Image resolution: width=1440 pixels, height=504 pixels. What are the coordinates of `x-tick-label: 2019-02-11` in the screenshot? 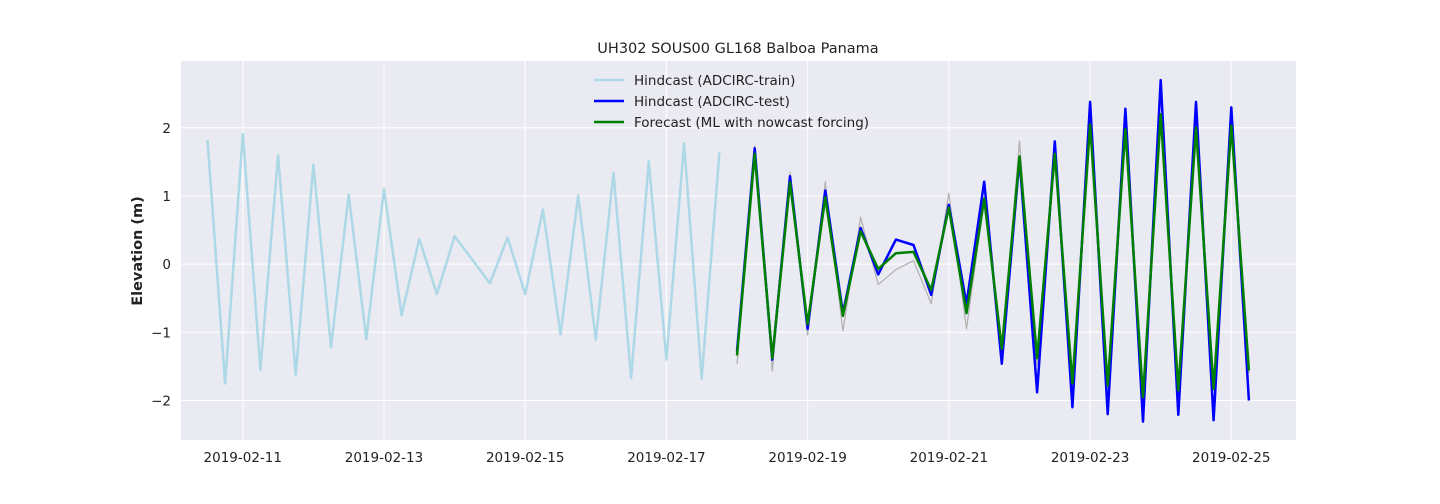 It's located at (243, 458).